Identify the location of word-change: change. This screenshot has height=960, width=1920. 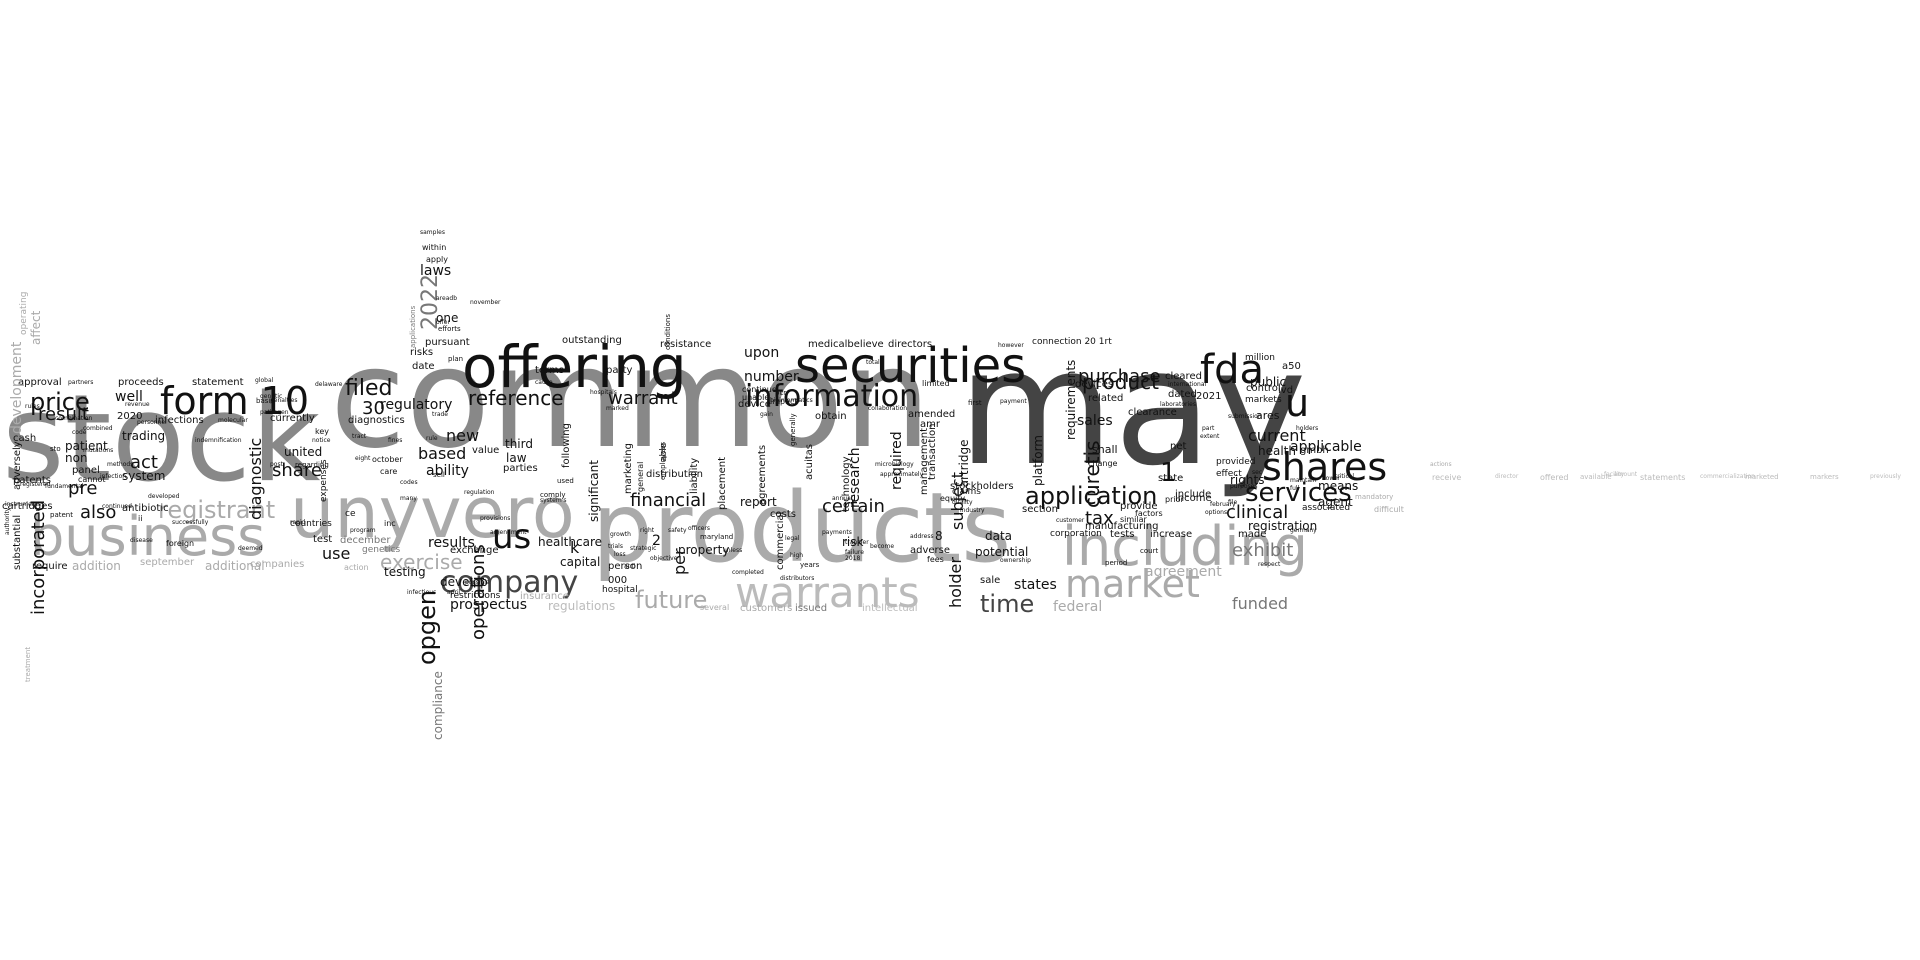
(1103, 463).